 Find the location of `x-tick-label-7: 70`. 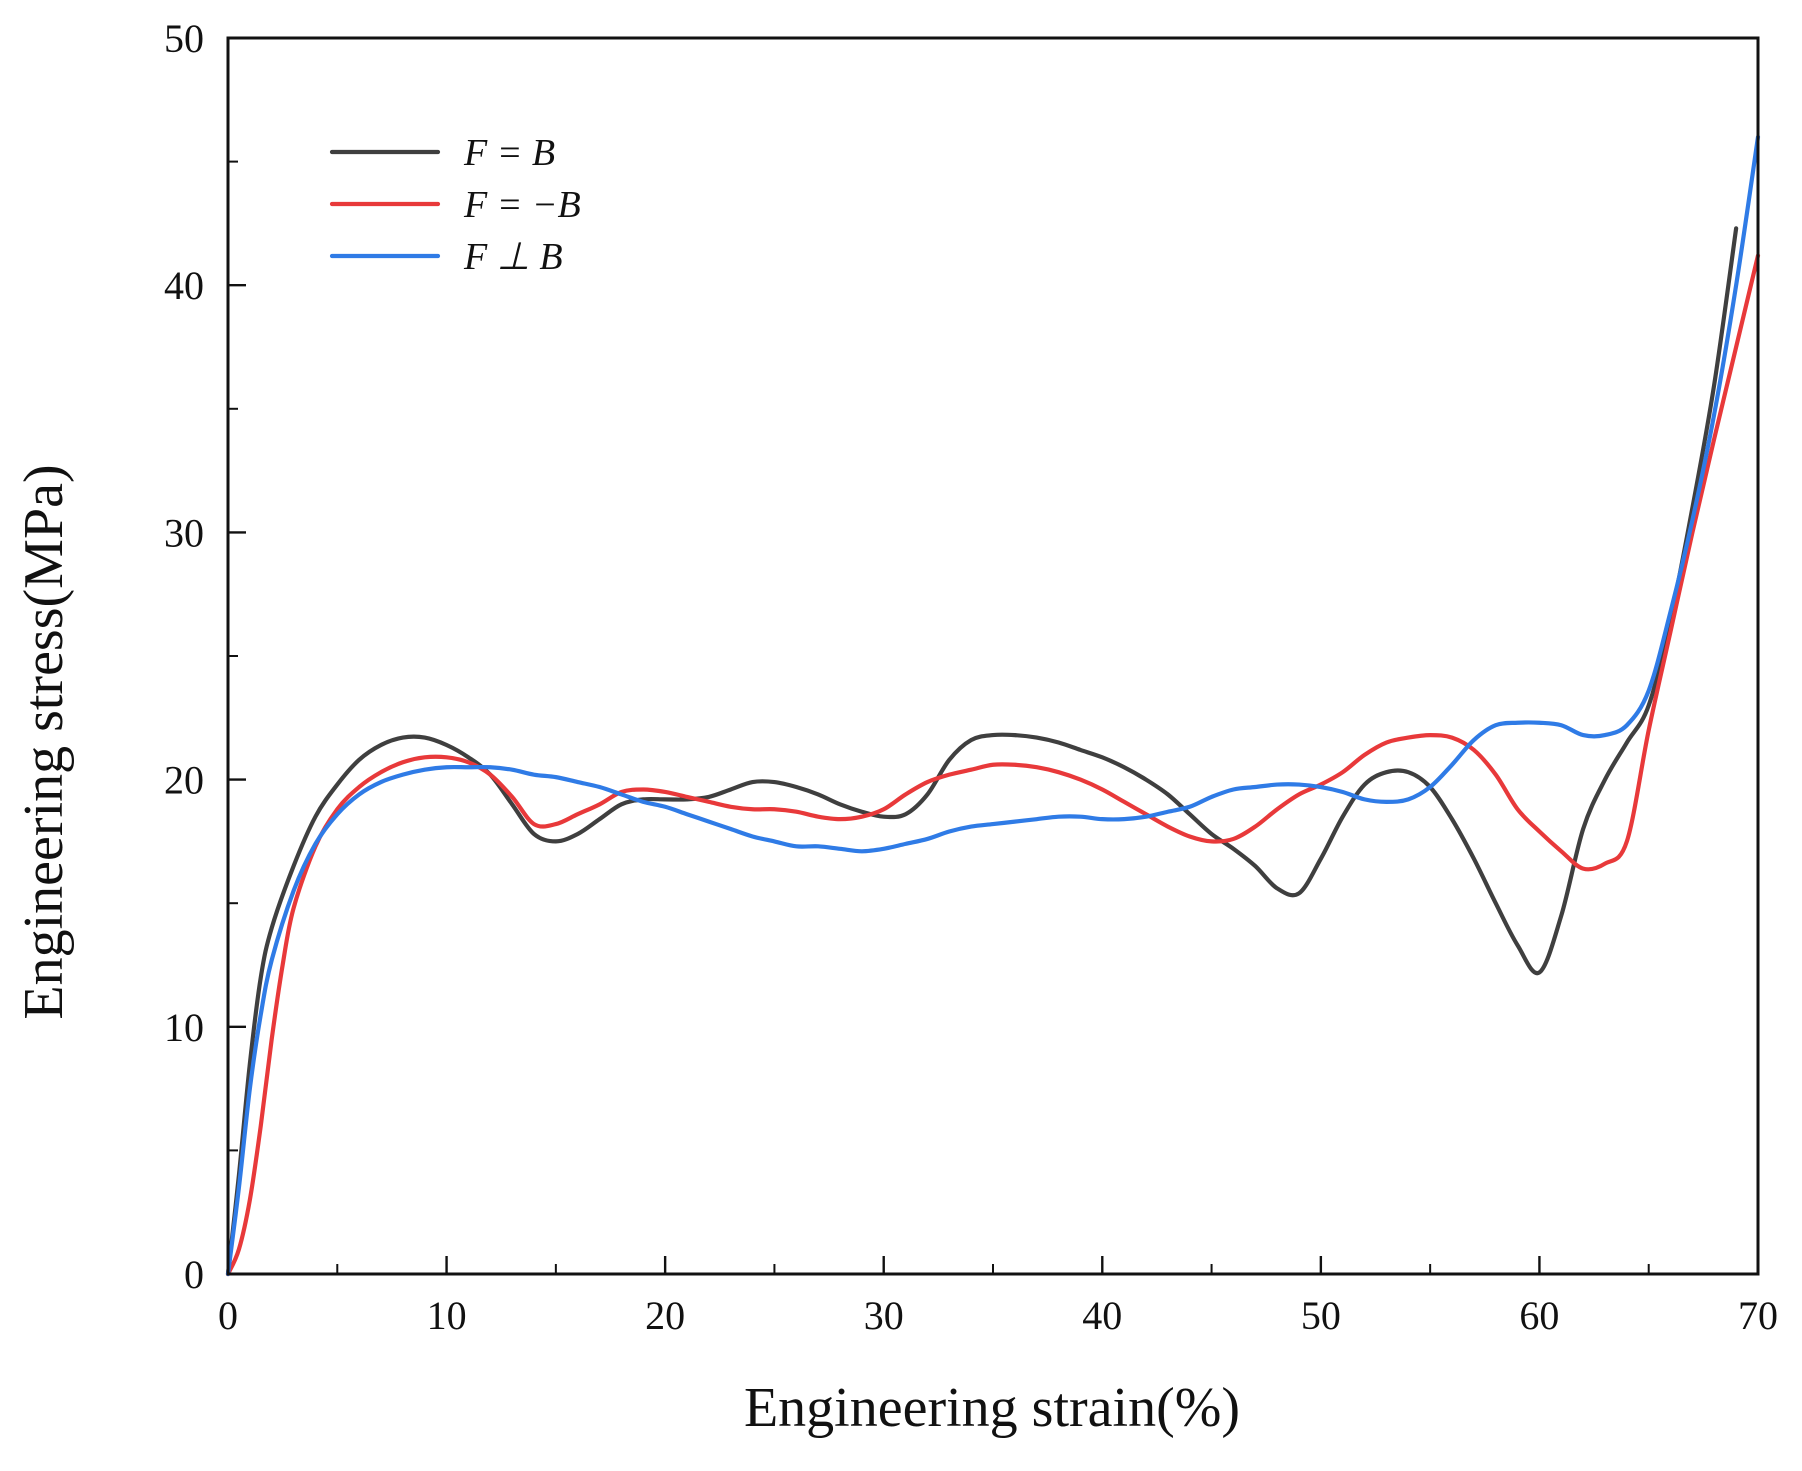

x-tick-label-7: 70 is located at coordinates (1758, 1315).